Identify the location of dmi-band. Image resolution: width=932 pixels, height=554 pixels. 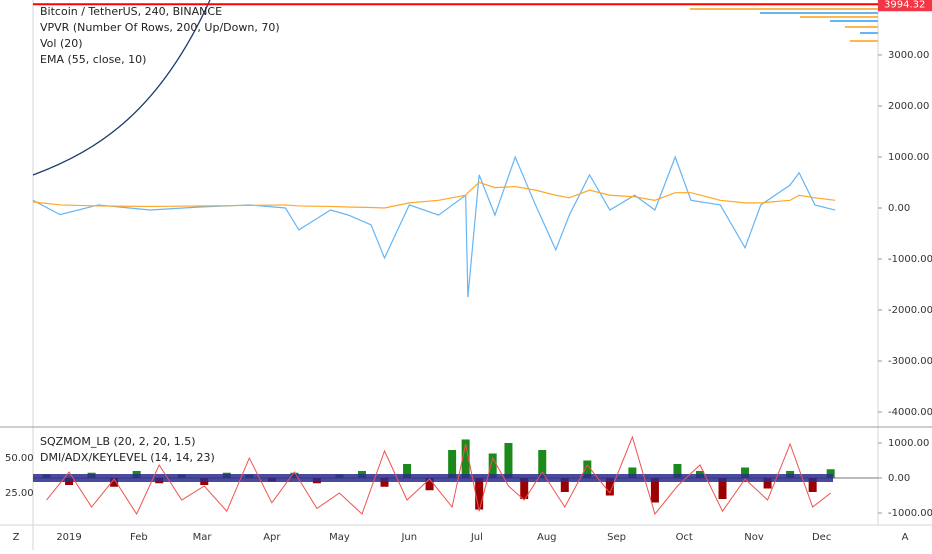
(433, 477).